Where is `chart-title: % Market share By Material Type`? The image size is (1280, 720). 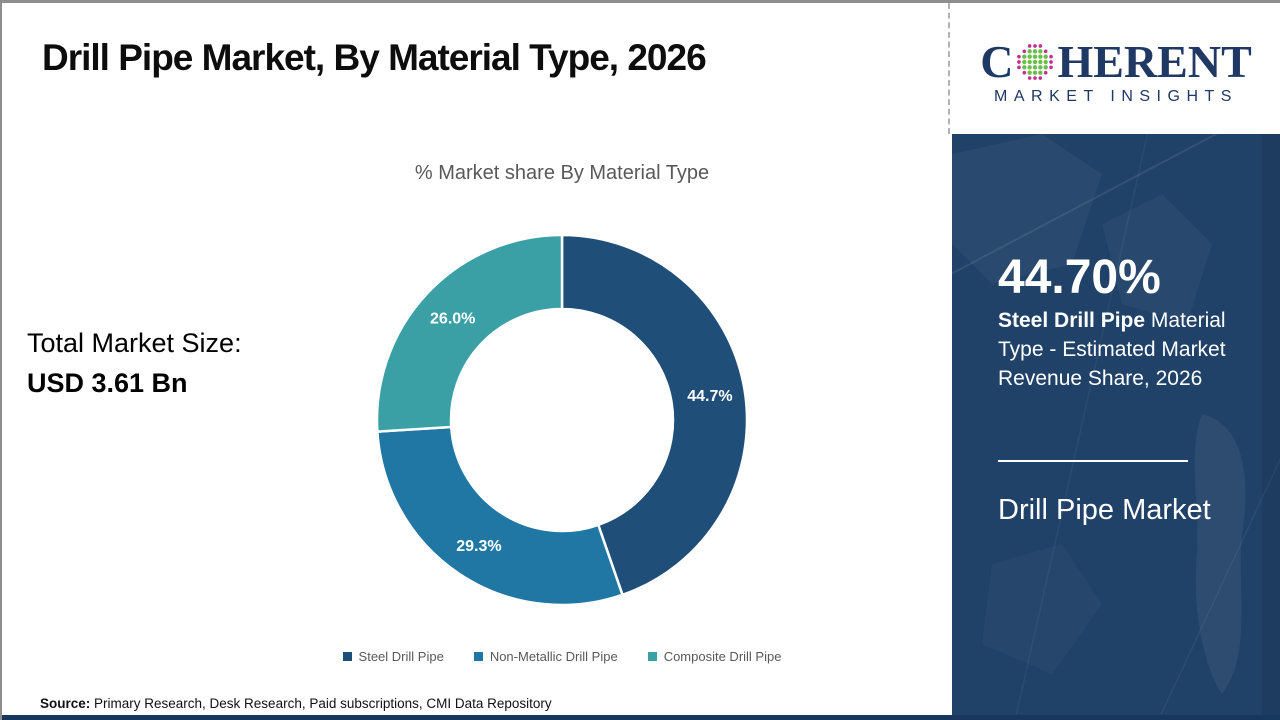 chart-title: % Market share By Material Type is located at coordinates (562, 173).